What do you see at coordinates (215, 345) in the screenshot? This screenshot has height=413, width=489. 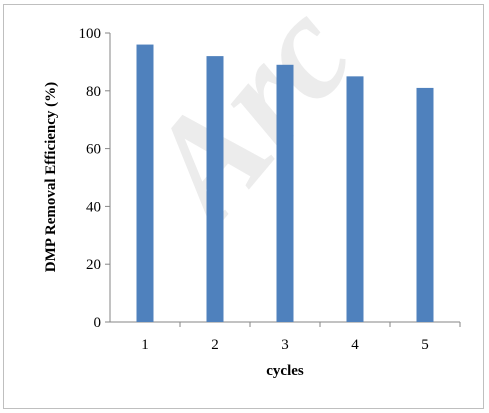 I see `x-tick-label: 2` at bounding box center [215, 345].